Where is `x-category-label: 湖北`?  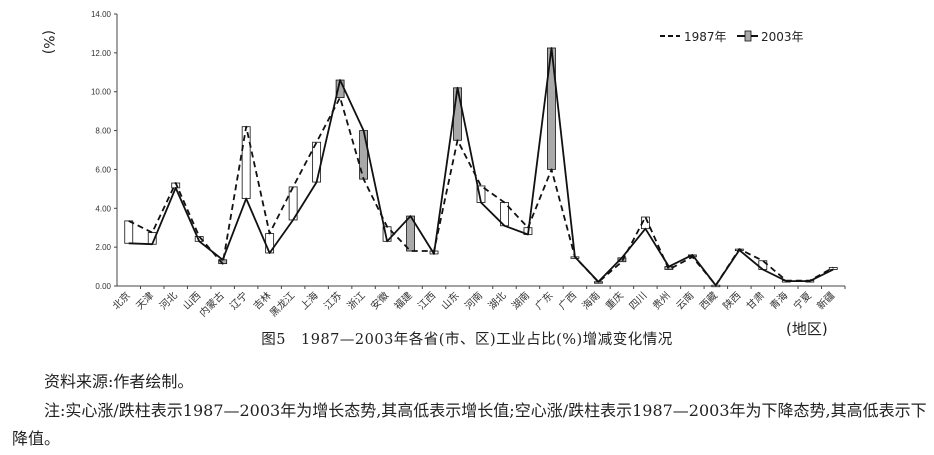
x-category-label: 湖北 is located at coordinates (497, 301).